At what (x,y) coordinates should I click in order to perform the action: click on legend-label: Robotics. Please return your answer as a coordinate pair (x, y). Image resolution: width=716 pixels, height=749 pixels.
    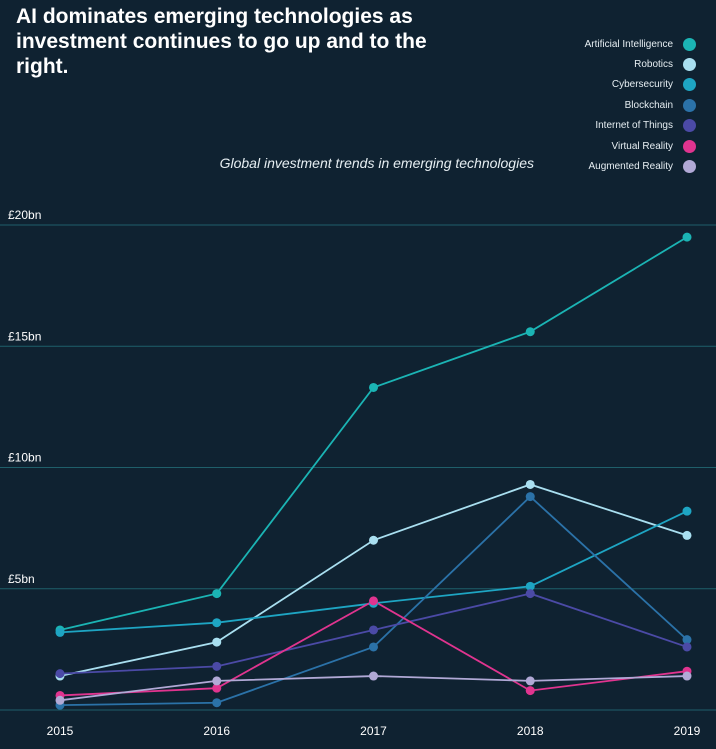
    Looking at the image, I should click on (653, 65).